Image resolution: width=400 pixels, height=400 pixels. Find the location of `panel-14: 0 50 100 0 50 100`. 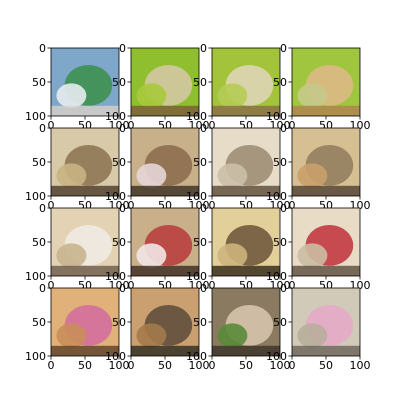

panel-14: 0 50 100 0 50 100 is located at coordinates (157, 327).